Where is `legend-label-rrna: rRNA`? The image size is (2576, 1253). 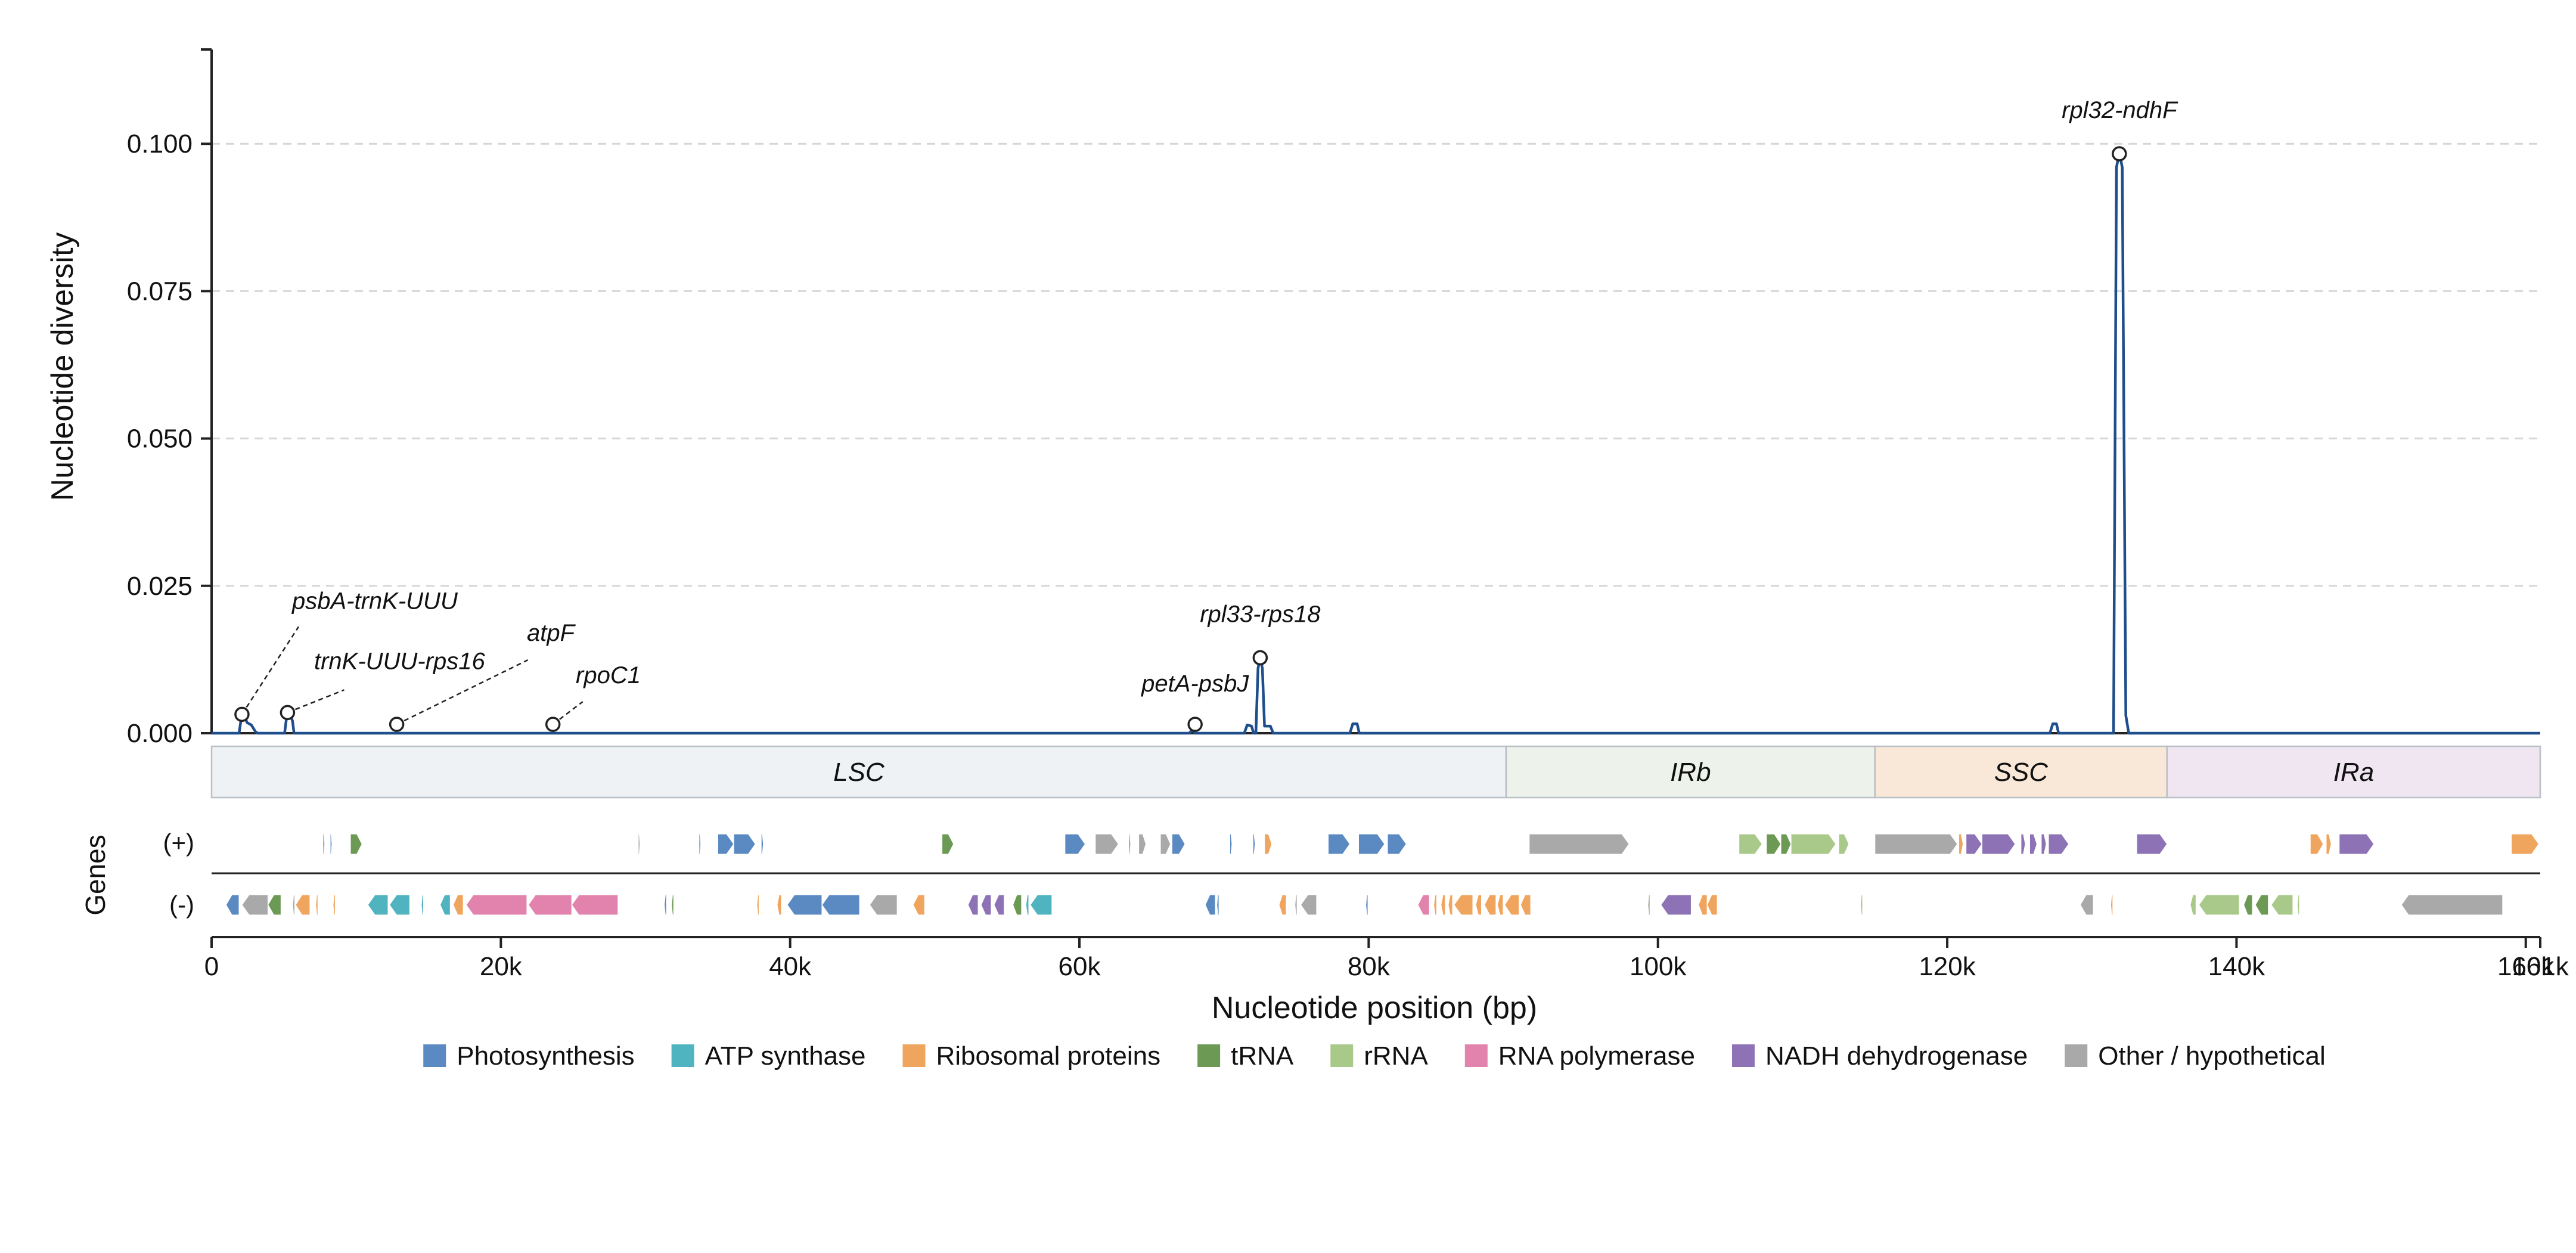 legend-label-rrna: rRNA is located at coordinates (1396, 1056).